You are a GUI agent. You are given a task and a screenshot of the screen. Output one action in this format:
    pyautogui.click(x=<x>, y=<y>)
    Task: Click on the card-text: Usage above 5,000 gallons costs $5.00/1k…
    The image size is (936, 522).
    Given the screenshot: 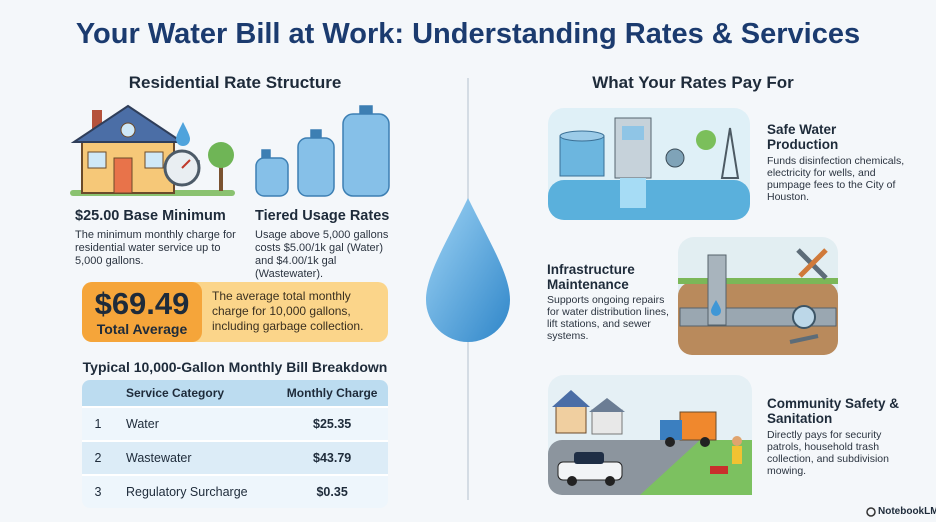 What is the action you would take?
    pyautogui.click(x=322, y=254)
    